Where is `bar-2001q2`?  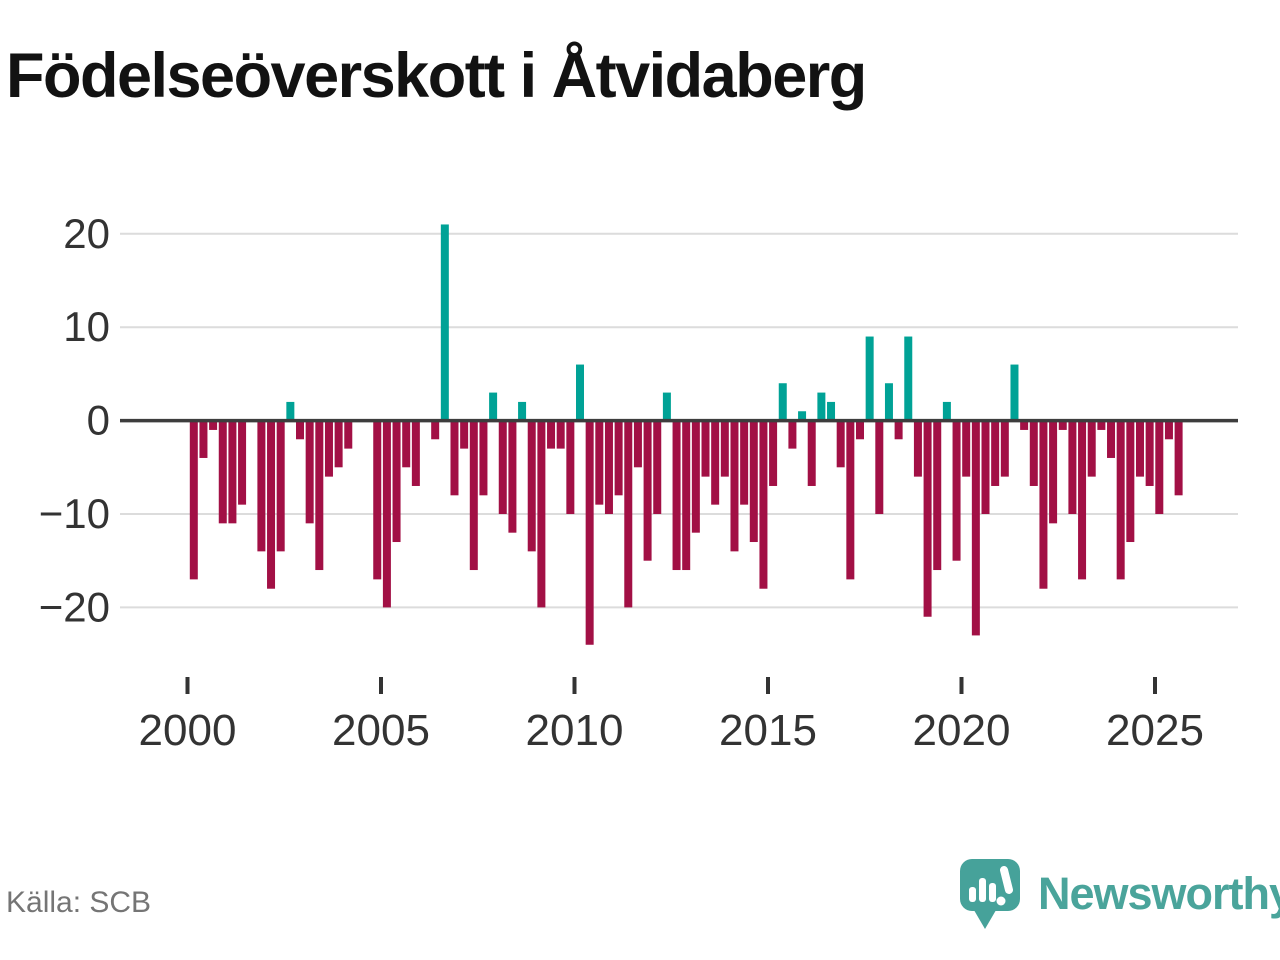
bar-2001q2 is located at coordinates (242, 462).